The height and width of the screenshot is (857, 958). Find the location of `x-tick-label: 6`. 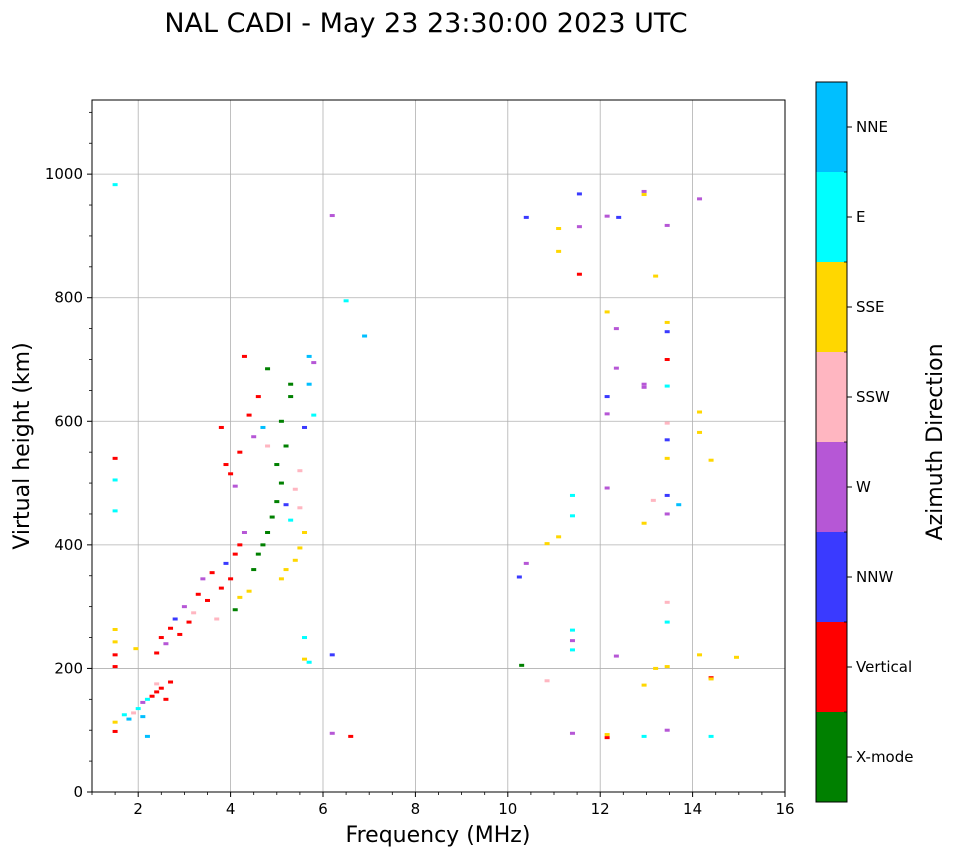

x-tick-label: 6 is located at coordinates (323, 809).